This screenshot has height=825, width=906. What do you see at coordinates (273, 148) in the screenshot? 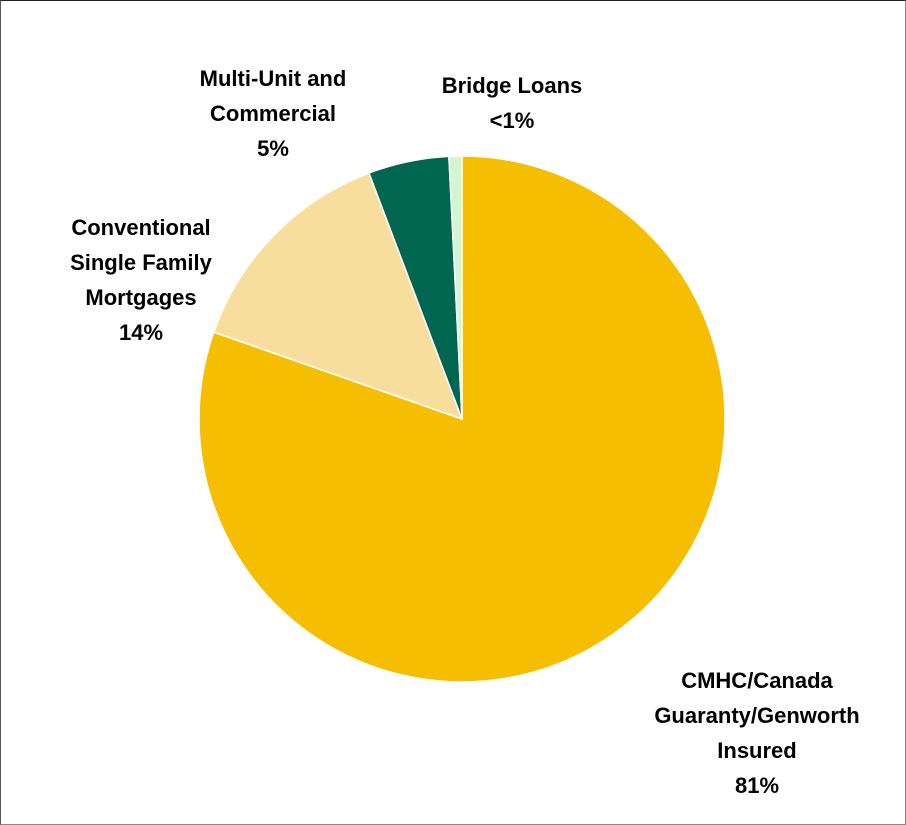
I see `value-label: 5%` at bounding box center [273, 148].